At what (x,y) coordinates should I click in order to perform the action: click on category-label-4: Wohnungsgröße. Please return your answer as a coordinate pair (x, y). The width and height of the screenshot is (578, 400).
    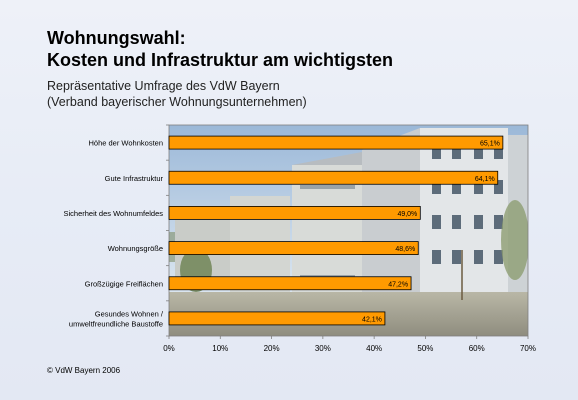
    Looking at the image, I should click on (135, 248).